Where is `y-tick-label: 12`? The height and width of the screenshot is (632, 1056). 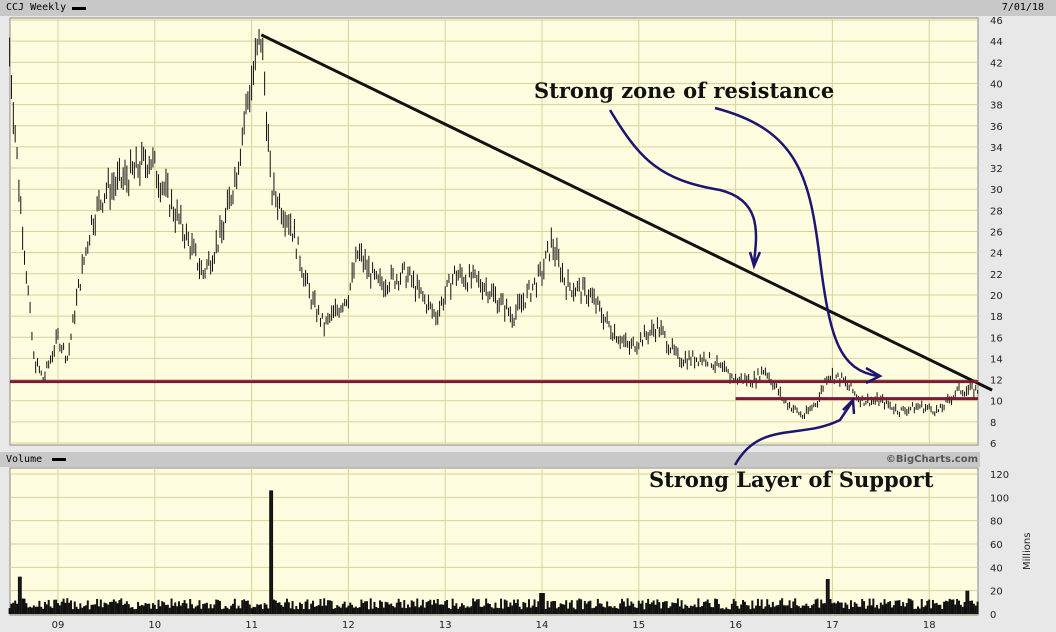
y-tick-label: 12 is located at coordinates (996, 381).